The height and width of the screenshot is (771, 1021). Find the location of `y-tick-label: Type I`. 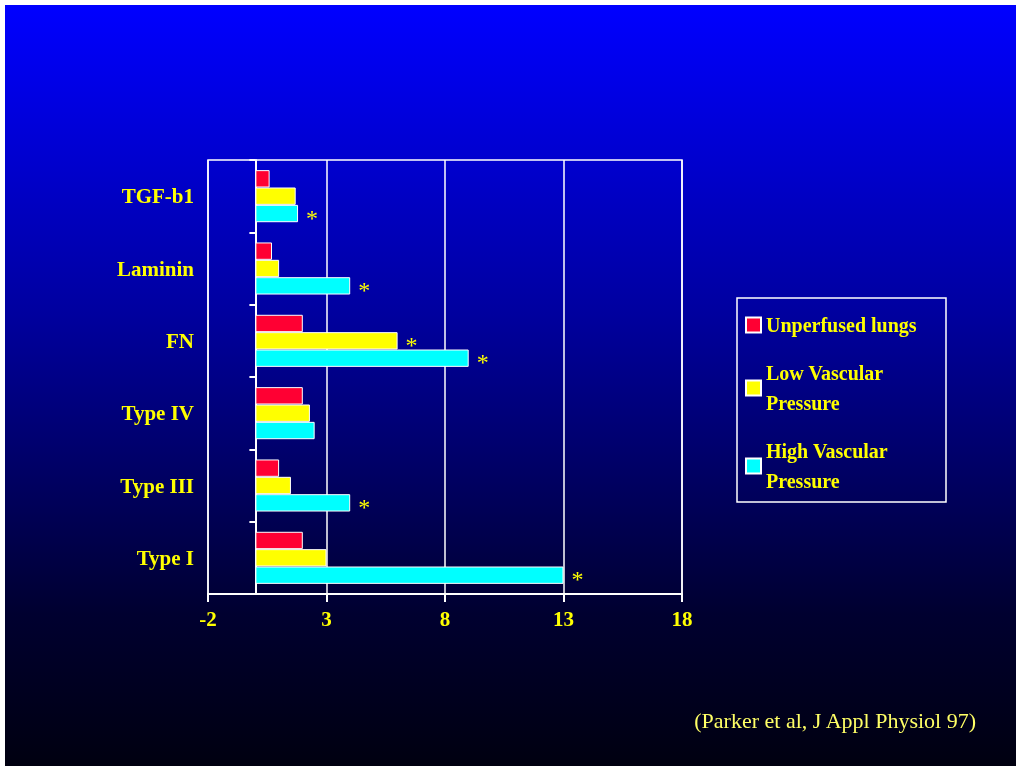

y-tick-label: Type I is located at coordinates (165, 557).